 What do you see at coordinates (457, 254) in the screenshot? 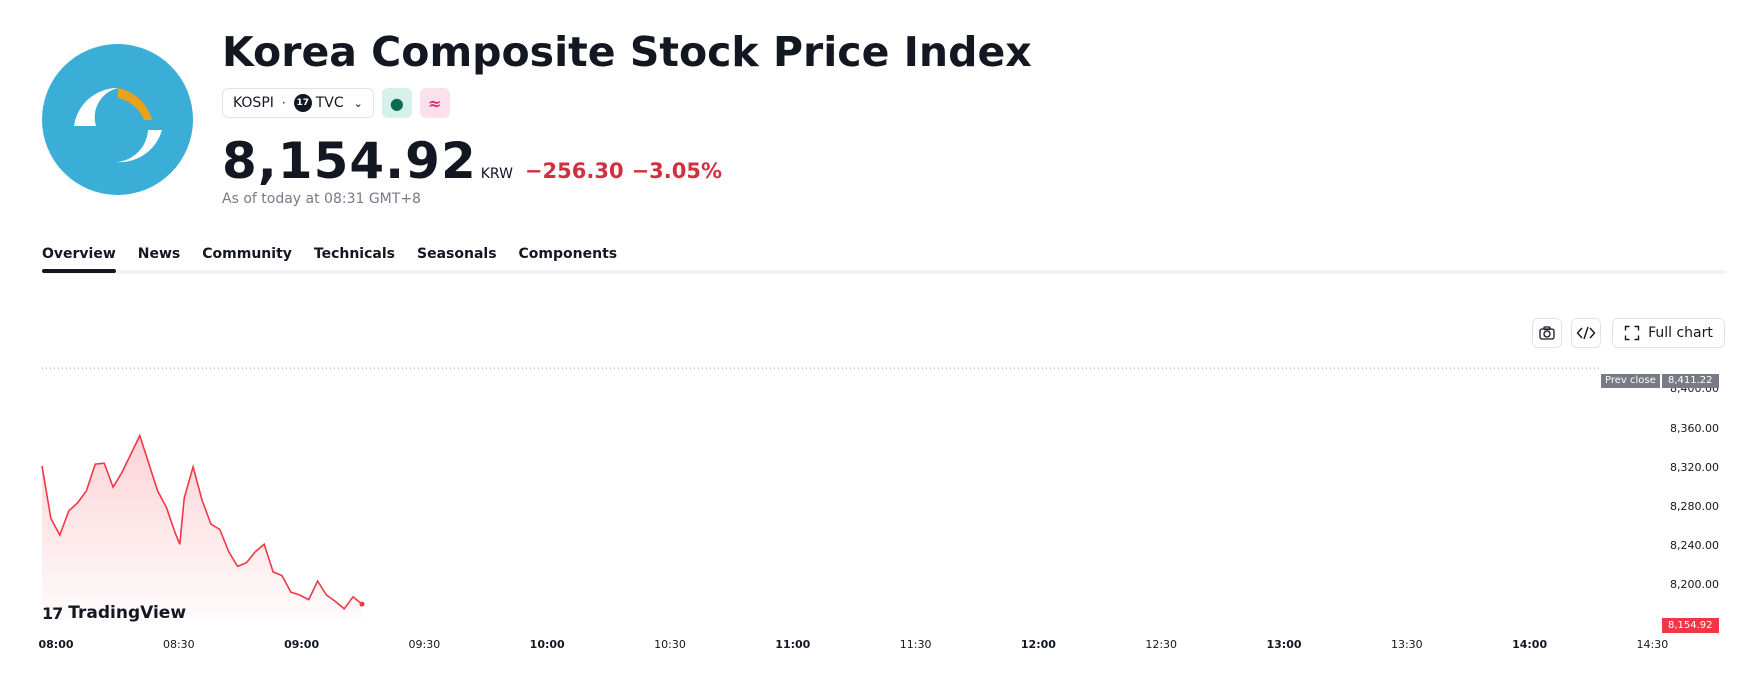
I see `tab-seasonals: Seasonals` at bounding box center [457, 254].